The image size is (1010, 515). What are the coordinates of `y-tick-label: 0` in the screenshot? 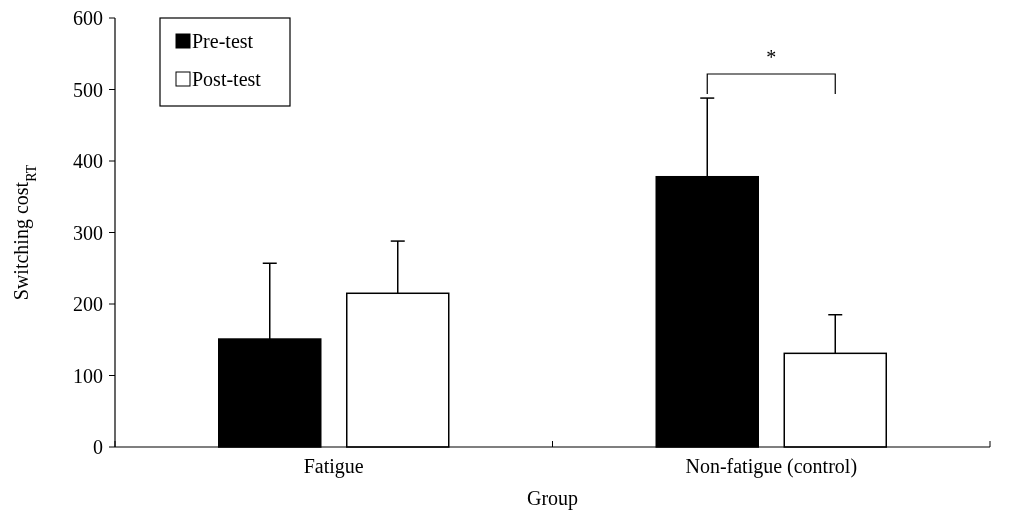 It's located at (98, 447).